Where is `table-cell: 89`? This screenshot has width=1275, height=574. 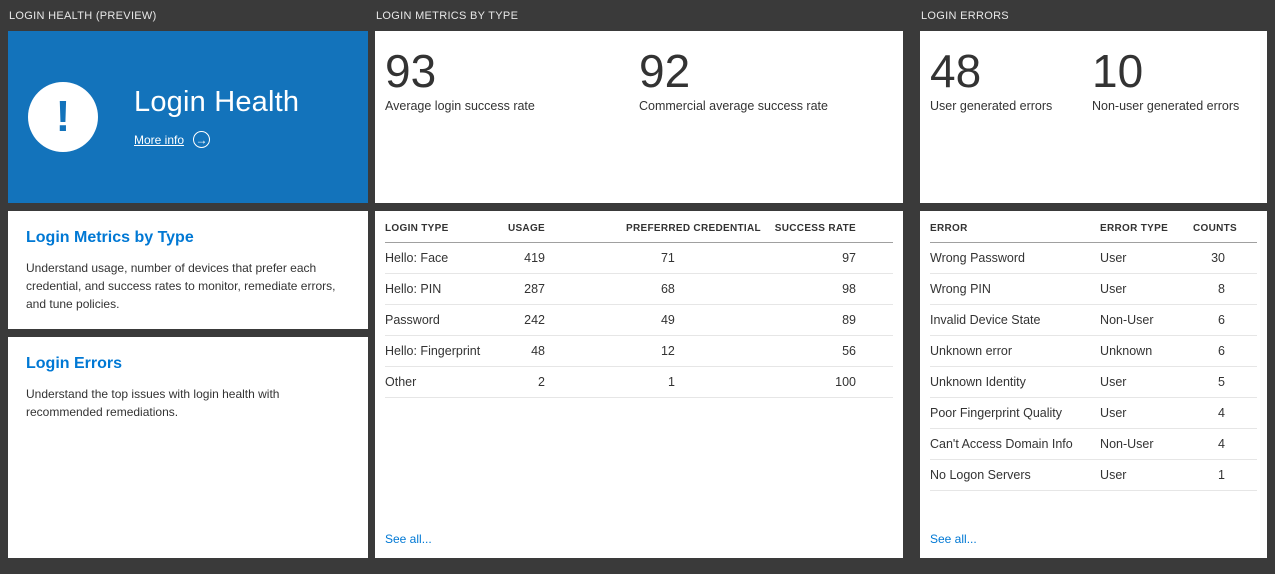 table-cell: 89 is located at coordinates (826, 320).